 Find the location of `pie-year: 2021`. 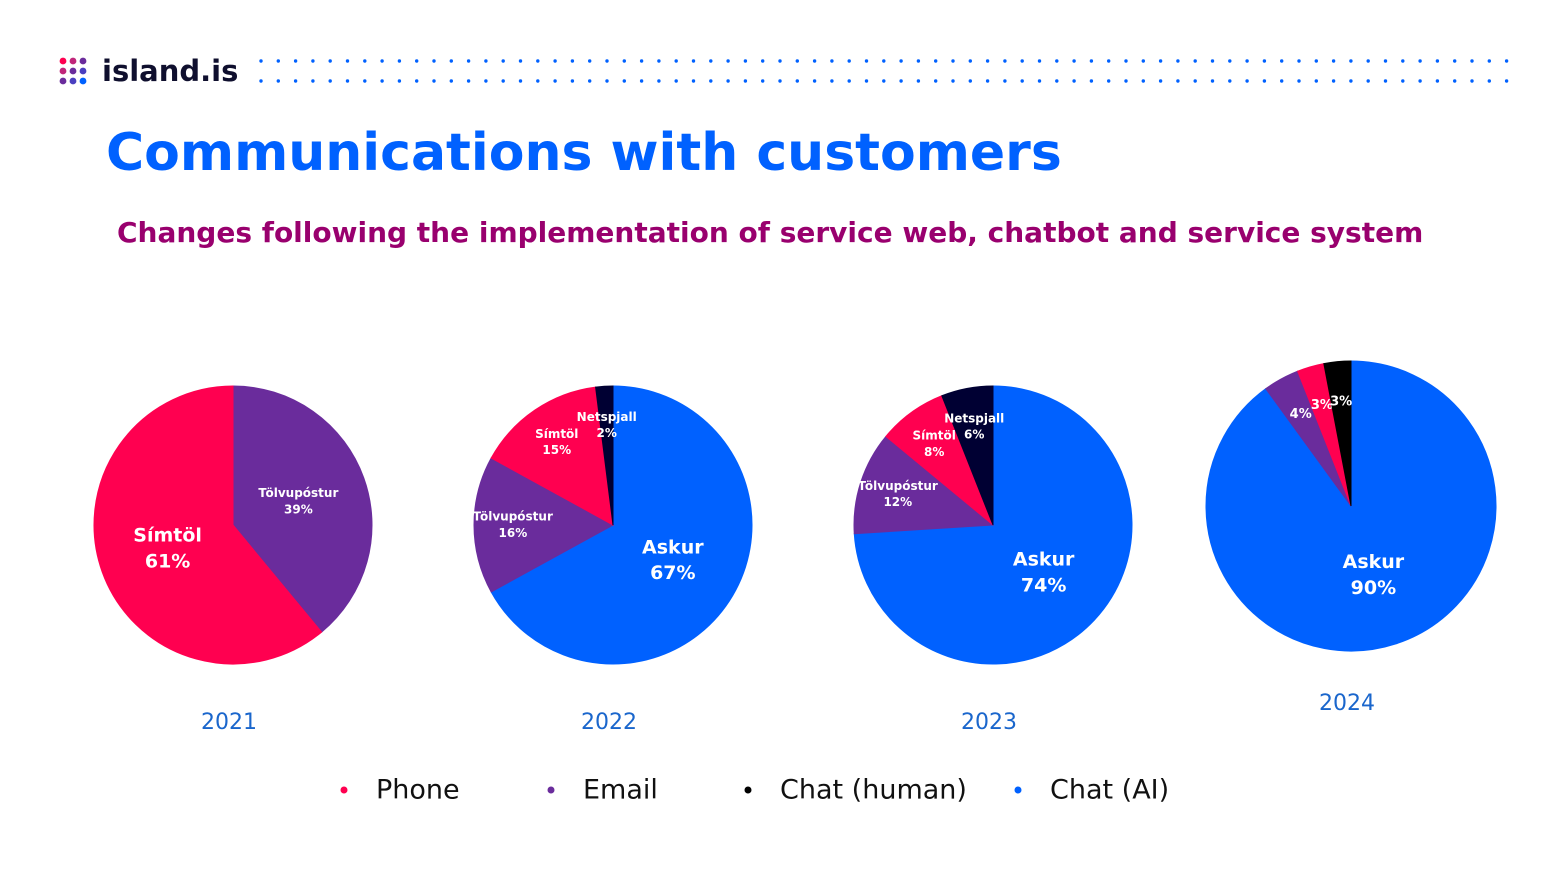

pie-year: 2021 is located at coordinates (229, 722).